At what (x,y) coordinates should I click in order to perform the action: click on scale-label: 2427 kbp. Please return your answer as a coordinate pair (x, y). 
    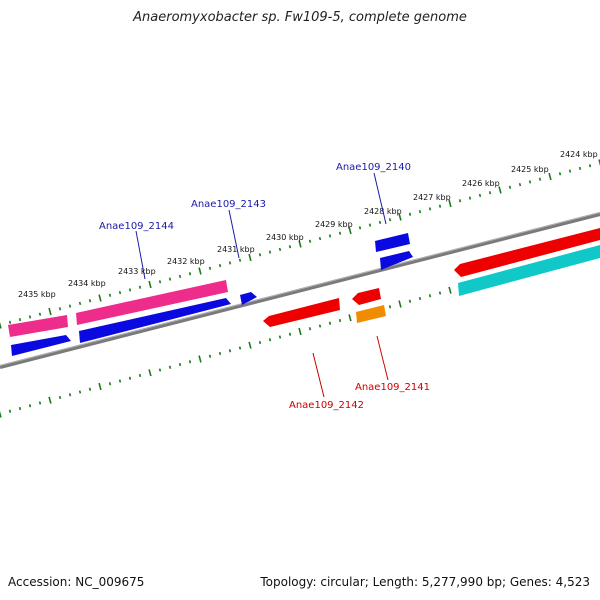
    Looking at the image, I should click on (432, 197).